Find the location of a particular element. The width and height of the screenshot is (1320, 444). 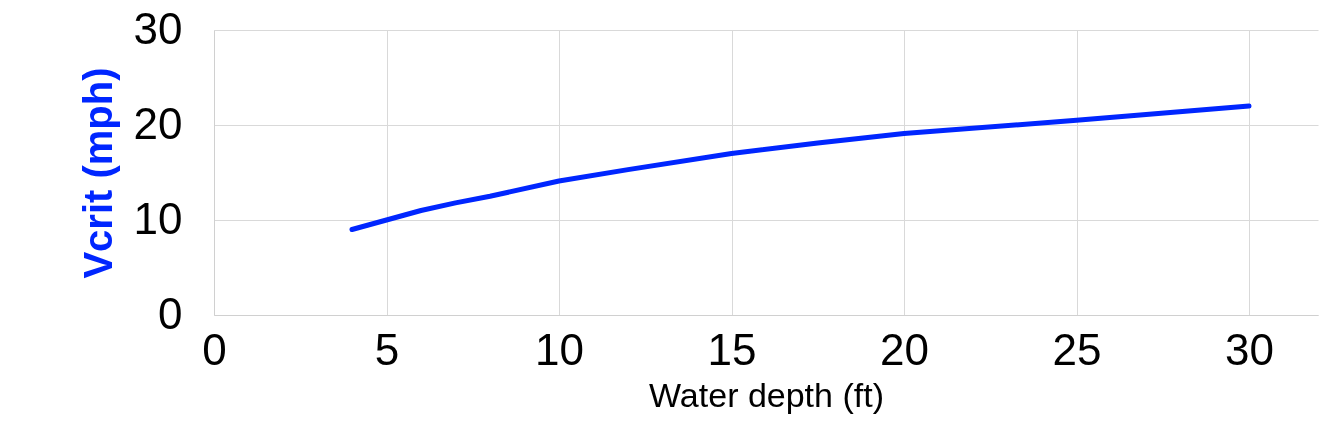

x-axis-title: Water depth (ft) is located at coordinates (766, 394).